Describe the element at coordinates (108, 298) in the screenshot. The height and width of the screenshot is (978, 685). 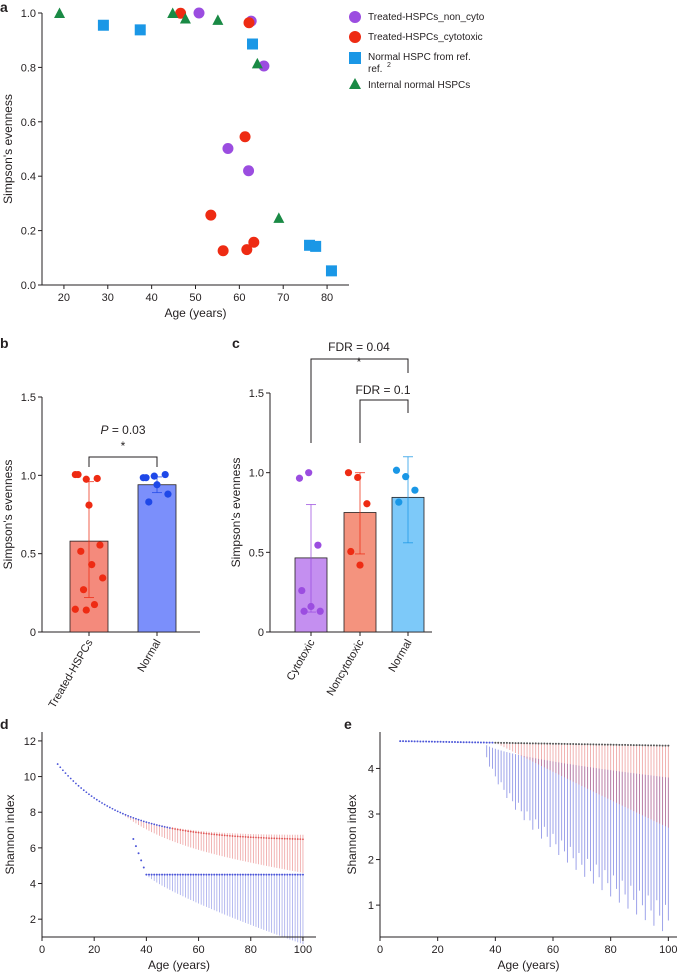
I see `panel-a-x-tick-label: 30` at that location.